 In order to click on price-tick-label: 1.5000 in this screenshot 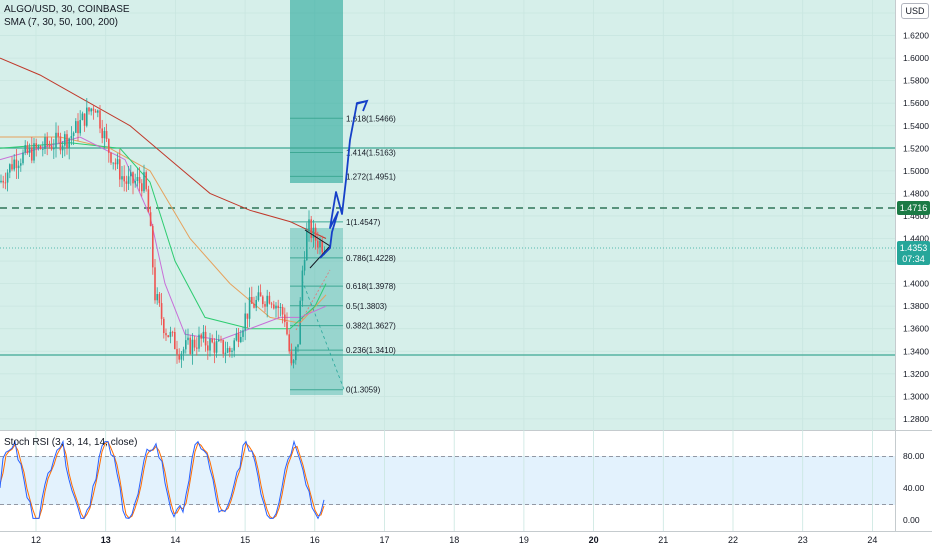, I will do `click(916, 171)`.